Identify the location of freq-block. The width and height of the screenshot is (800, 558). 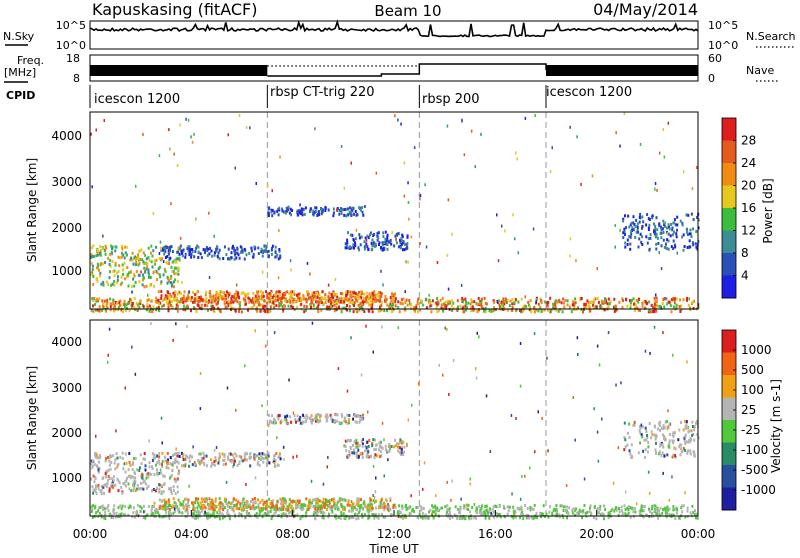
(179, 70).